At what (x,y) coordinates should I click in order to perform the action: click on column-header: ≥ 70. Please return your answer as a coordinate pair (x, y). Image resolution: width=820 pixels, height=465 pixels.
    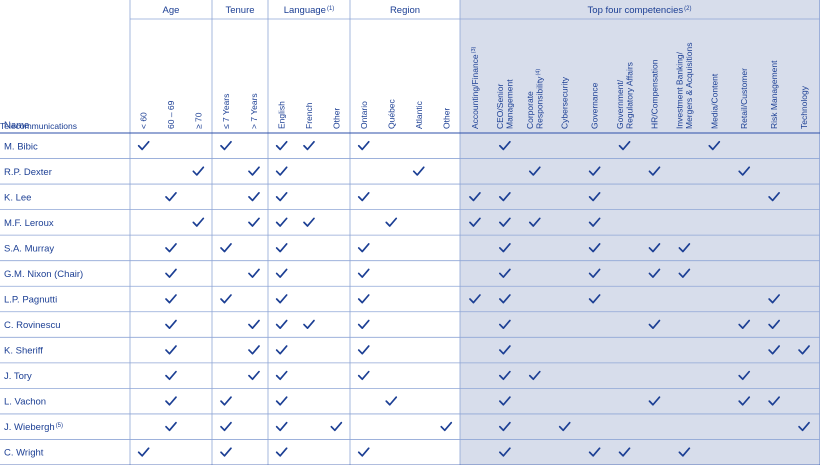
    Looking at the image, I should click on (198, 120).